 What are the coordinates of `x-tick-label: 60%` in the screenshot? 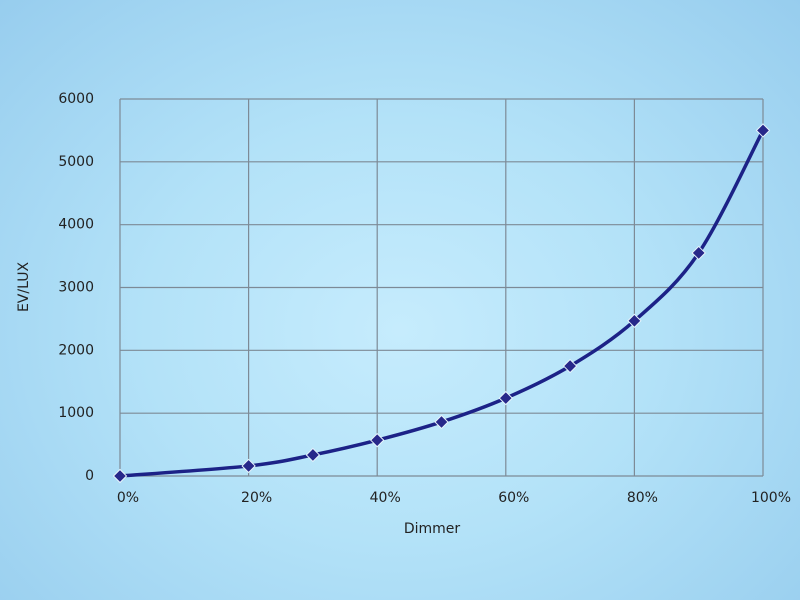 It's located at (513, 498).